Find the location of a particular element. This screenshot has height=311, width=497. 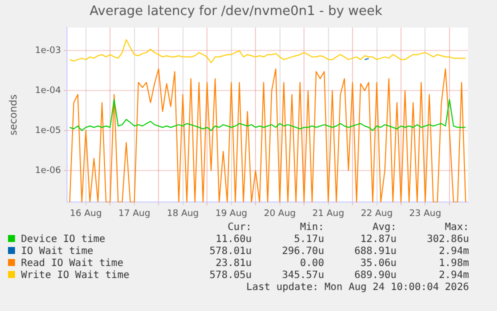

text: 1.98m is located at coordinates (454, 264).